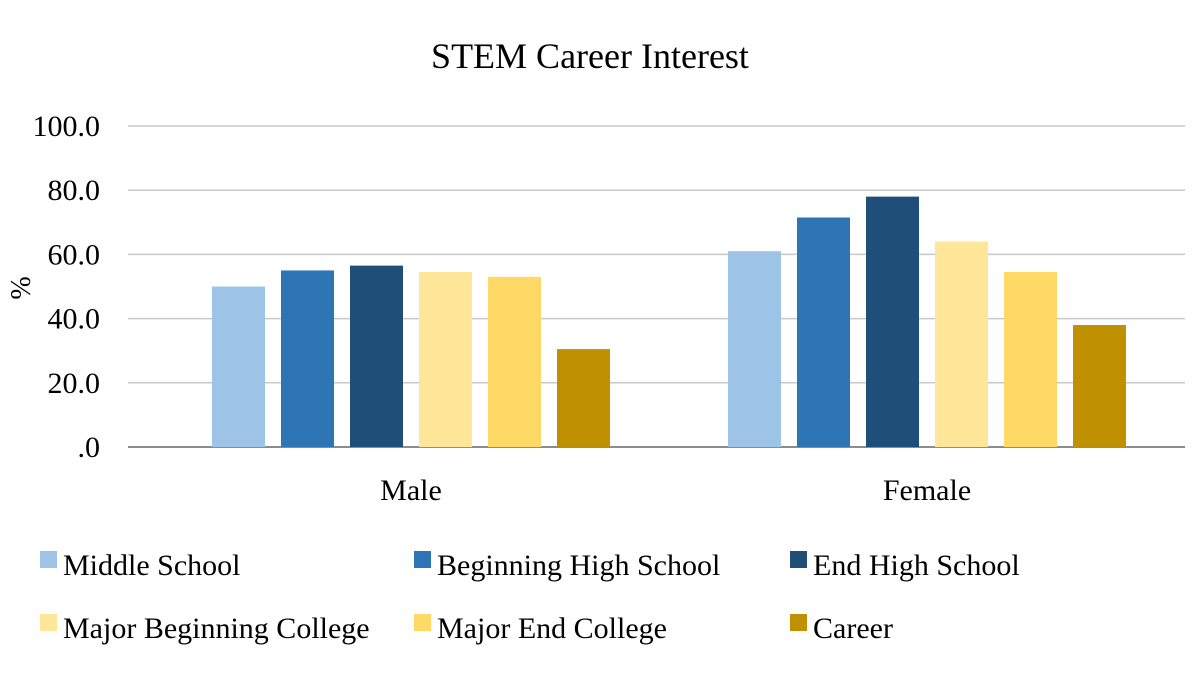 The height and width of the screenshot is (676, 1200). Describe the element at coordinates (675, 490) in the screenshot. I see `x-axis-ticks: Male Female` at that location.